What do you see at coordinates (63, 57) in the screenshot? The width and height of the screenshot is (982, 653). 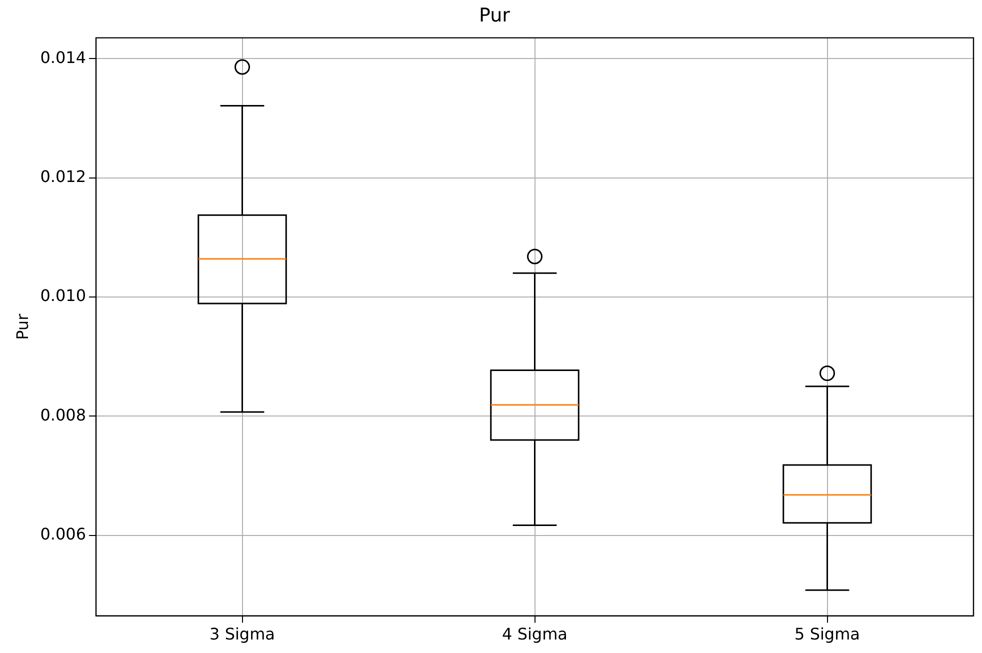 I see `y-tick-label: 0.014` at bounding box center [63, 57].